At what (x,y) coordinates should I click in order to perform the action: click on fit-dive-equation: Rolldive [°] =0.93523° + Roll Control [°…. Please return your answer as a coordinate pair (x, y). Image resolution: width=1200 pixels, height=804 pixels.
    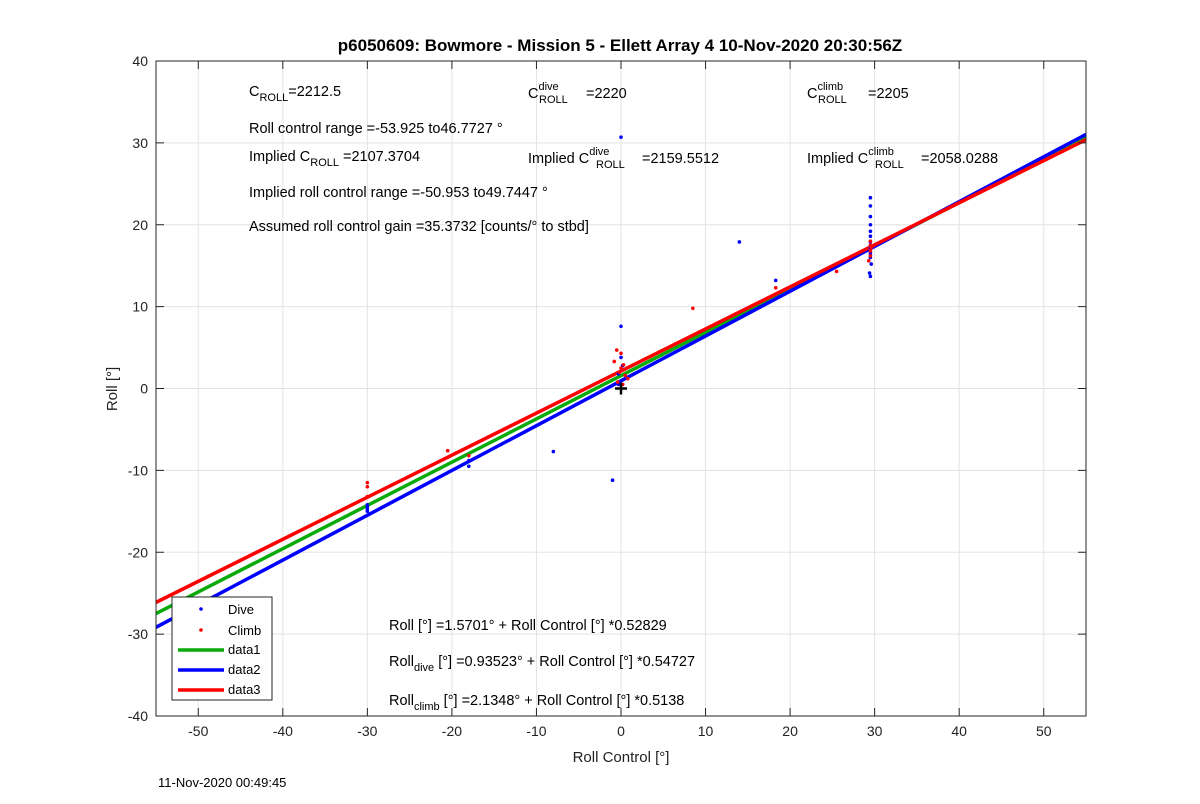
    Looking at the image, I should click on (542, 664).